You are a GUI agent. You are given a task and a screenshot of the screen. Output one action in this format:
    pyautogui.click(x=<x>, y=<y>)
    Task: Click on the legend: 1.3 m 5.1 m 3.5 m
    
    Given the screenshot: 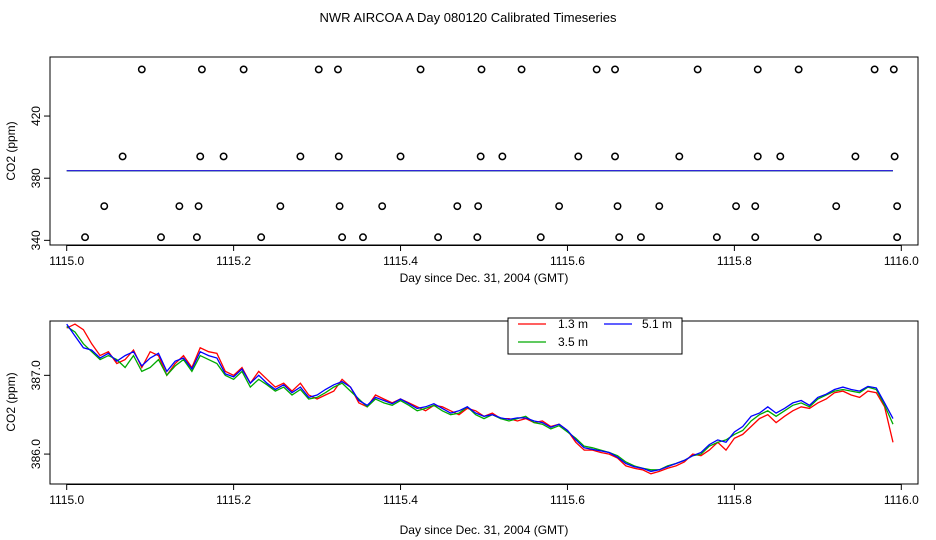 What is the action you would take?
    pyautogui.click(x=595, y=336)
    